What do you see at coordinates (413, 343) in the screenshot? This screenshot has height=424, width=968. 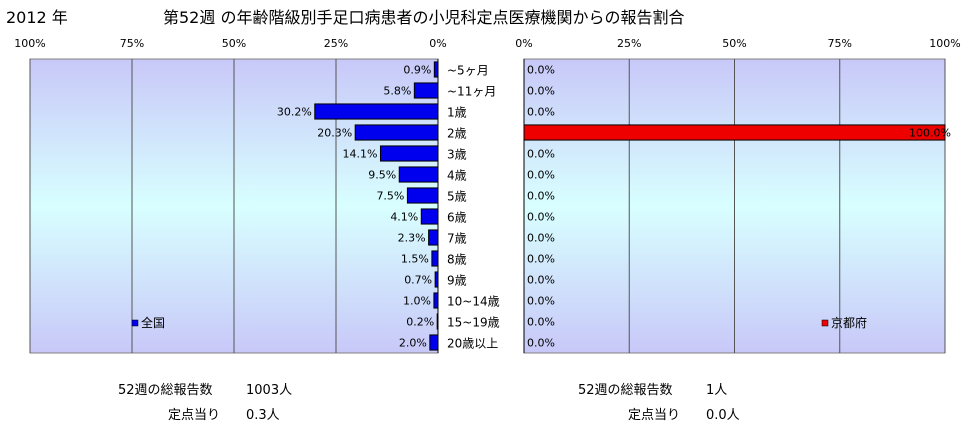 I see `left-value-label: 2.0%` at bounding box center [413, 343].